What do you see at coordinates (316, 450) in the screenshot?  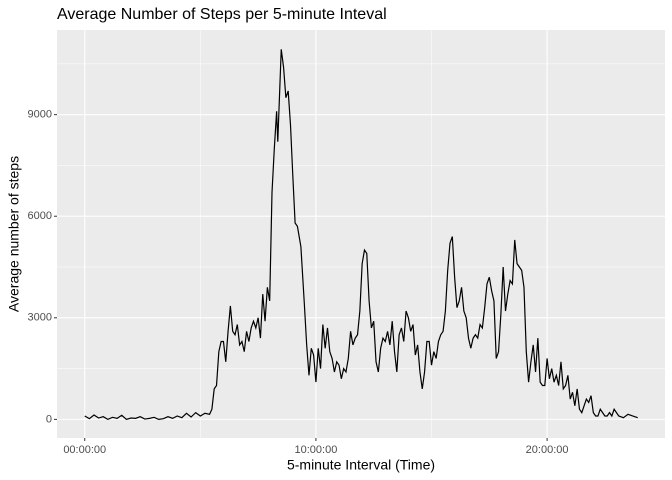 I see `x-tick-label: 10:00:00` at bounding box center [316, 450].